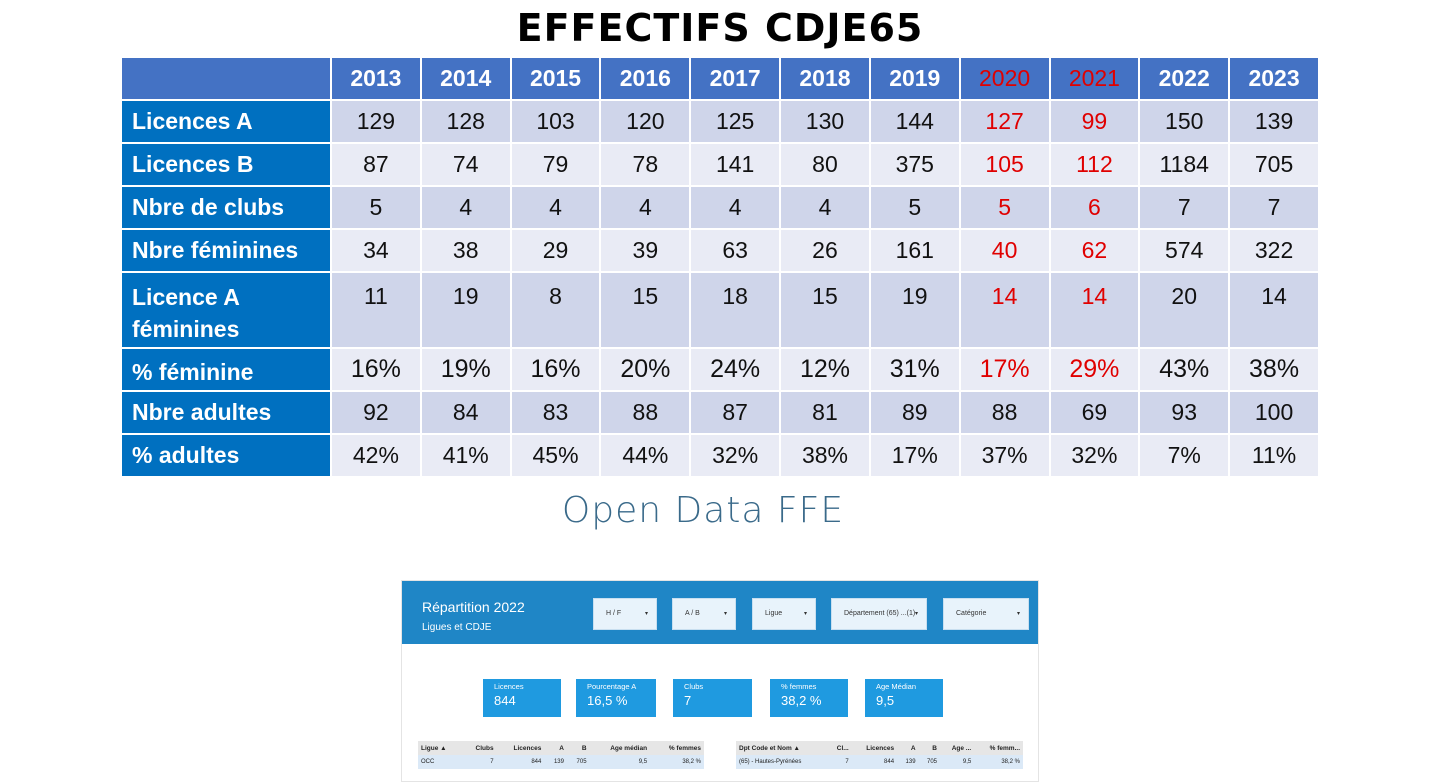 This screenshot has height=782, width=1440. I want to click on corner-cell, so click(227, 79).